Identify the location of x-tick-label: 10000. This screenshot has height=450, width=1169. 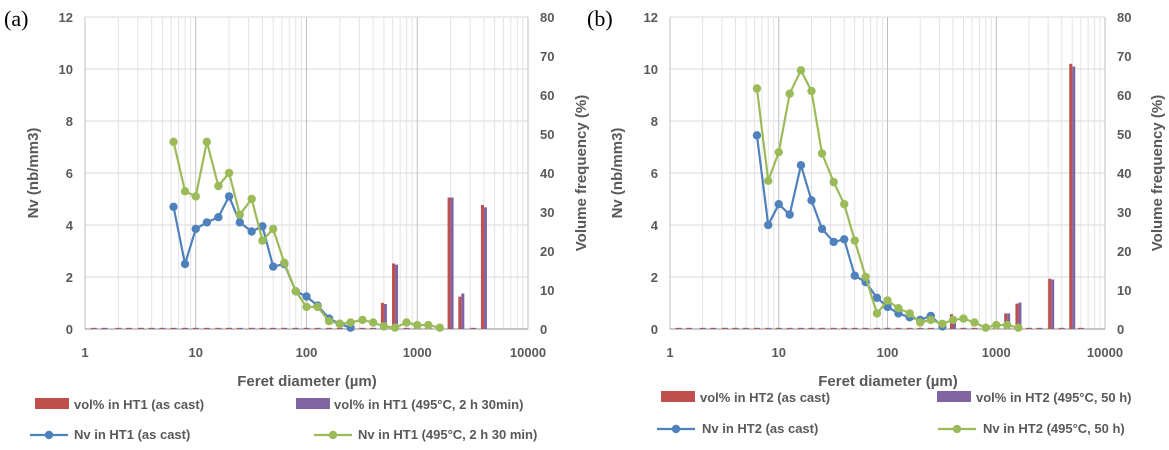
(528, 352).